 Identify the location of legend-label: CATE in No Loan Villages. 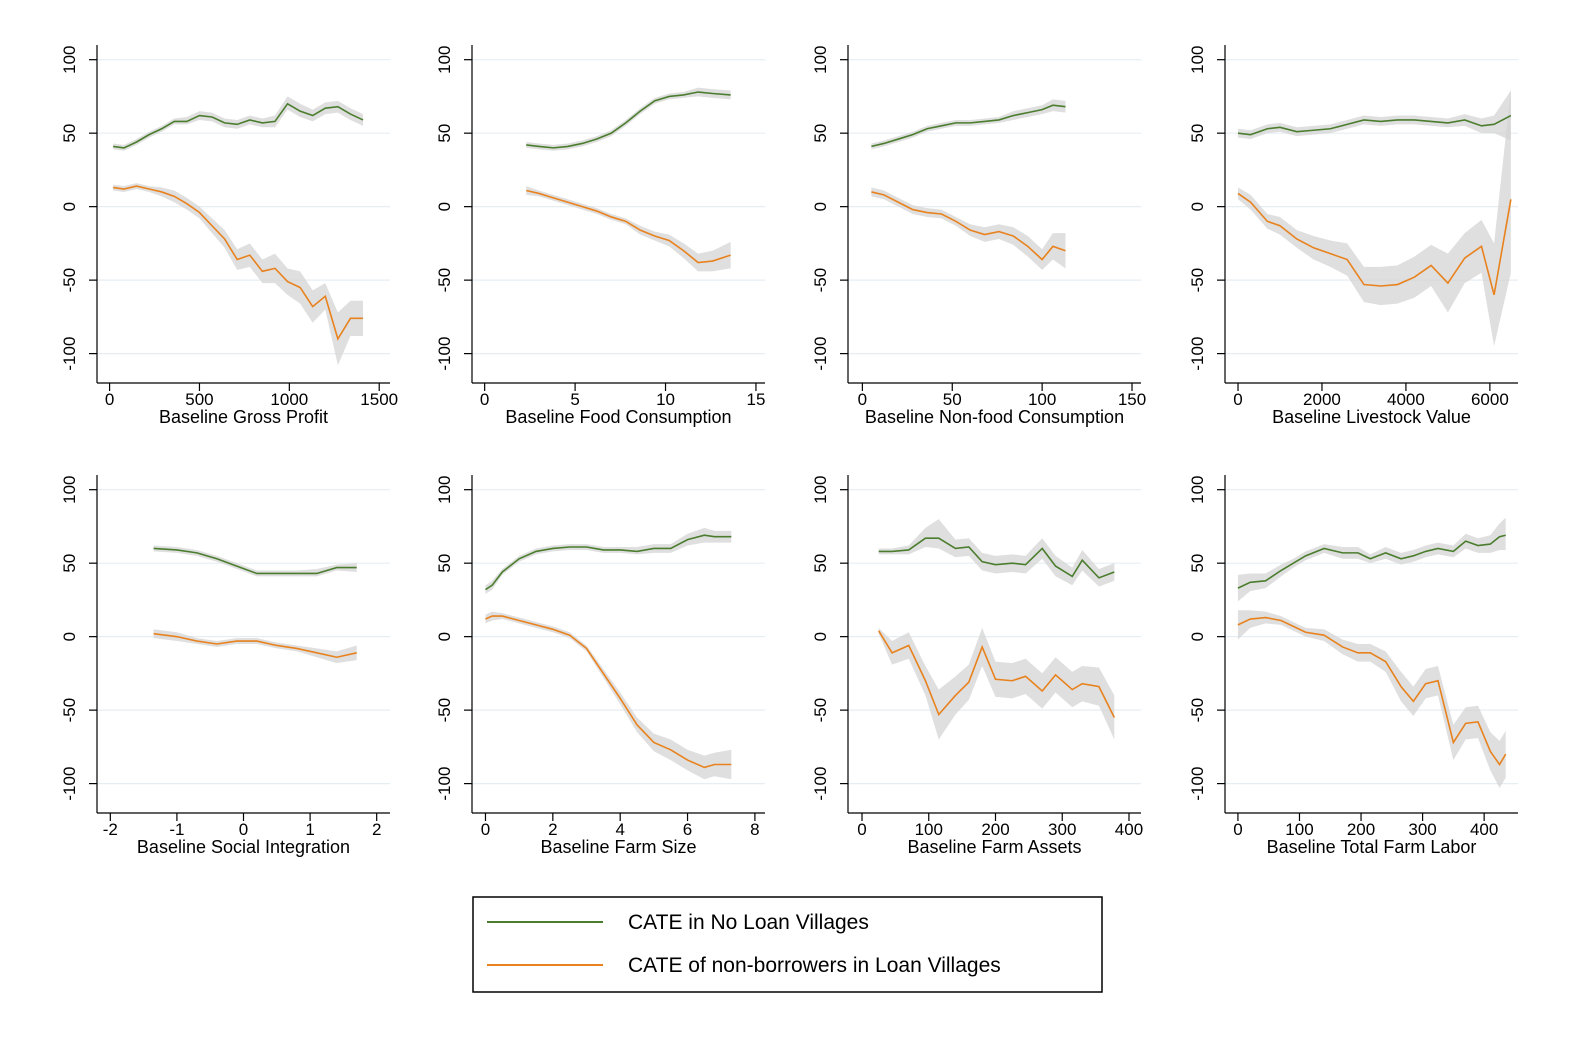
(748, 922).